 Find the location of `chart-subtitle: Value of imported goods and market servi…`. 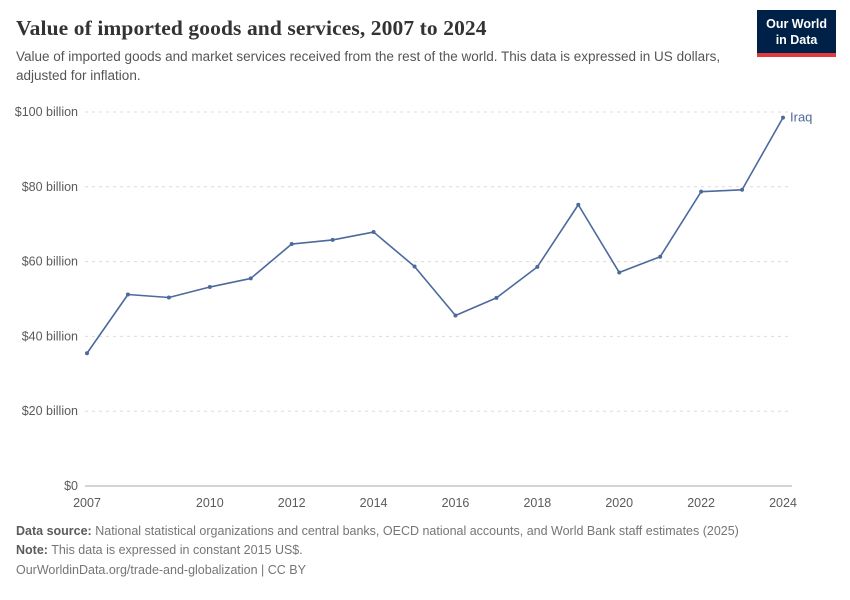

chart-subtitle: Value of imported goods and market servi… is located at coordinates (368, 66).